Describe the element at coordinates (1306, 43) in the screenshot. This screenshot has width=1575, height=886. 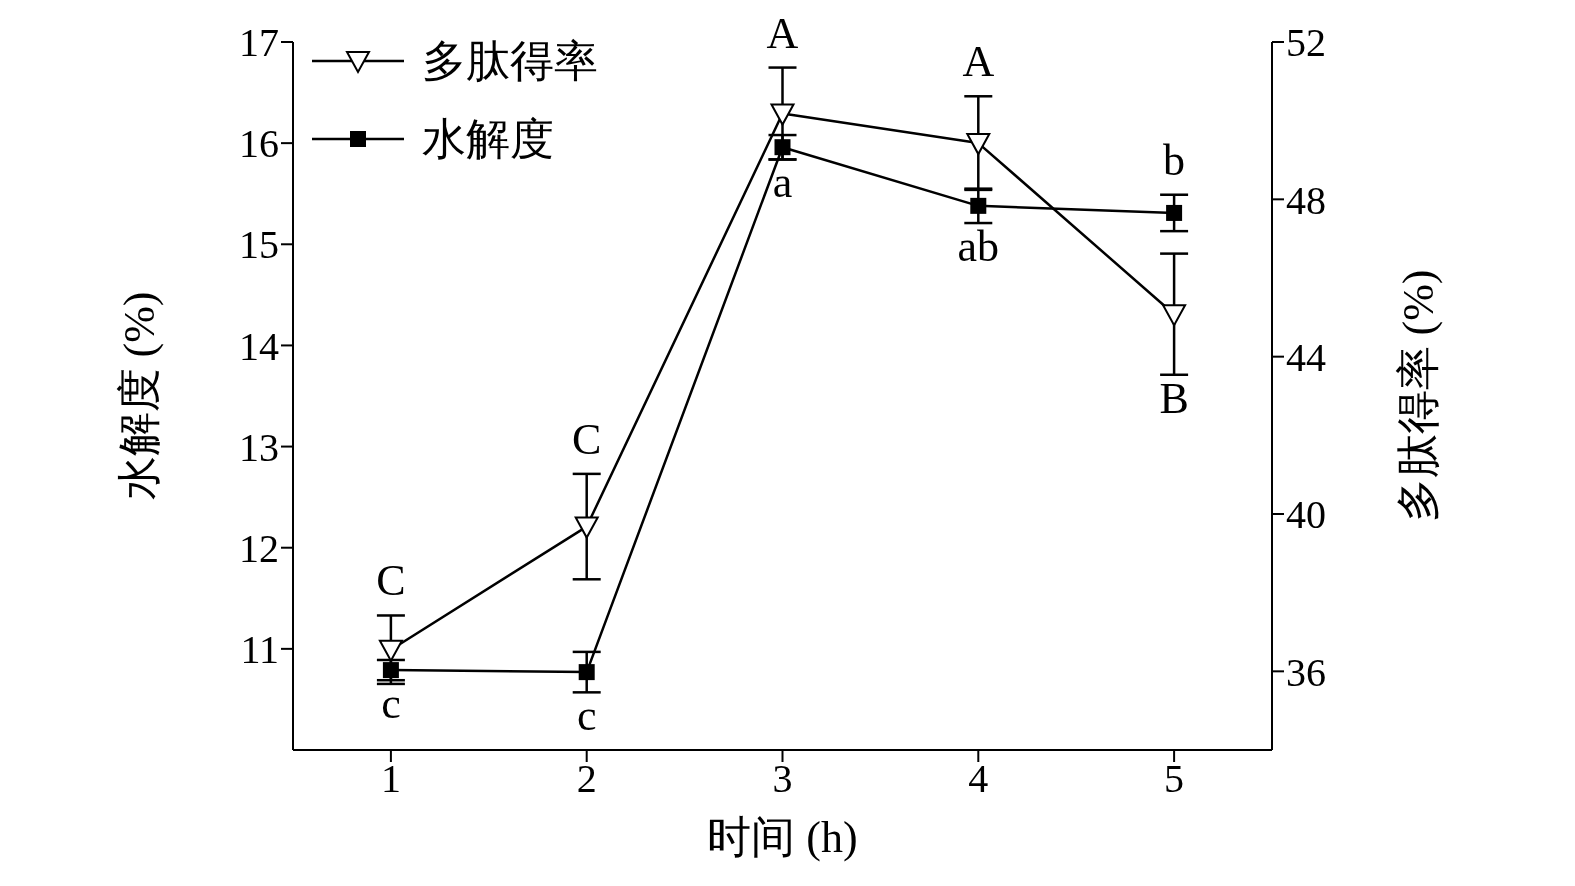
I see `y2-tick-label: 52` at that location.